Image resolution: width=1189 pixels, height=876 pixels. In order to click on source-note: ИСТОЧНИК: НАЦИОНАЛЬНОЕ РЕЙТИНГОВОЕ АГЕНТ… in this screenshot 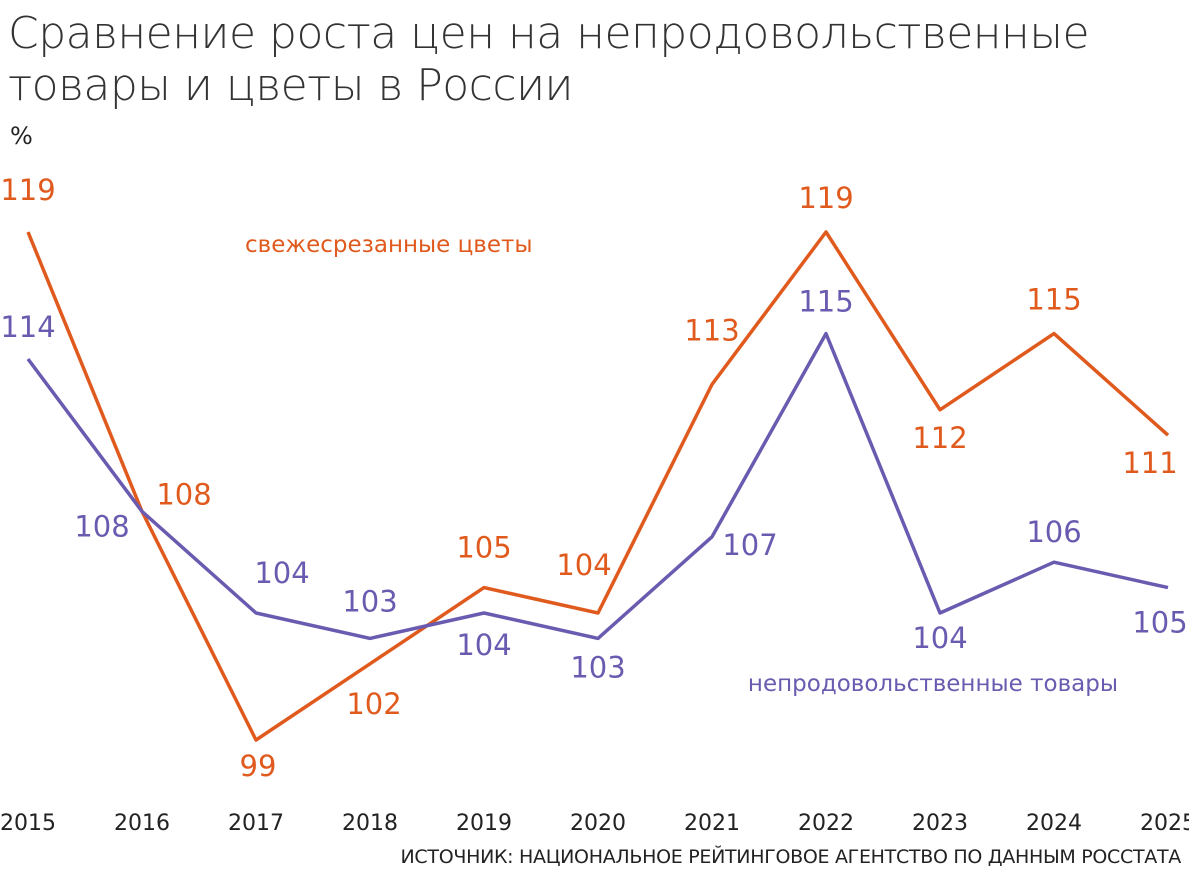, I will do `click(791, 857)`.